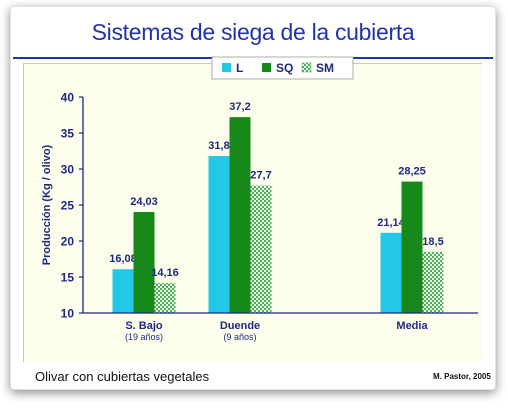  What do you see at coordinates (240, 326) in the screenshot?
I see `x-tick-label: Duende` at bounding box center [240, 326].